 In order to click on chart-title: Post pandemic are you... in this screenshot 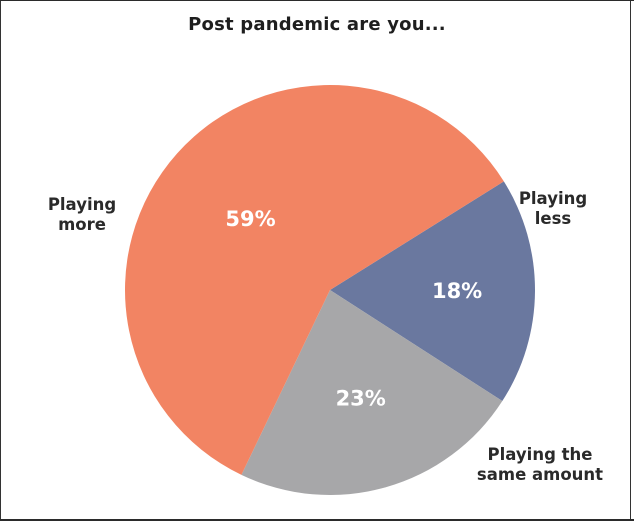, I will do `click(317, 24)`.